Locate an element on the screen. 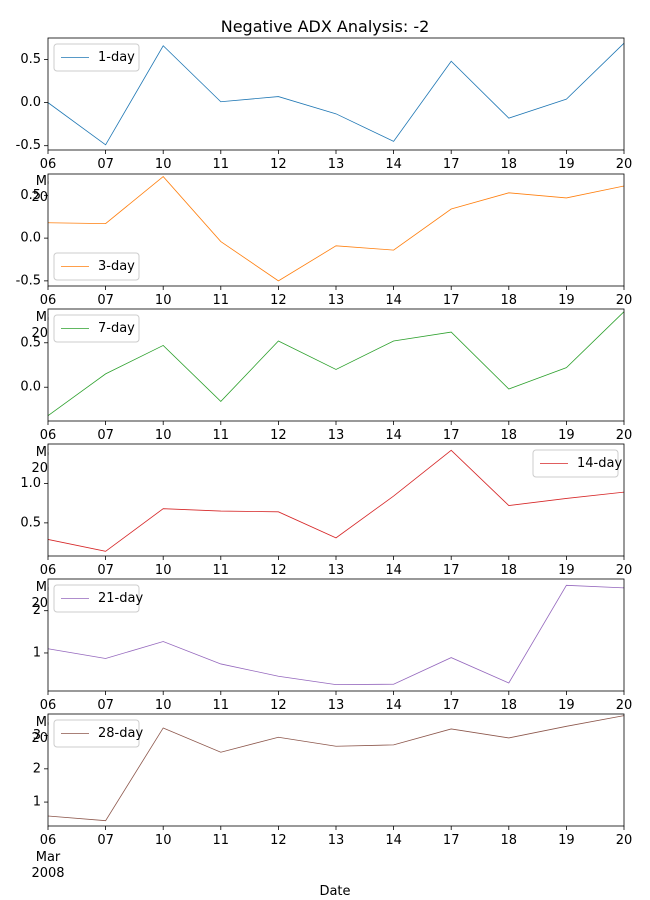  legend: 28-day is located at coordinates (98, 733).